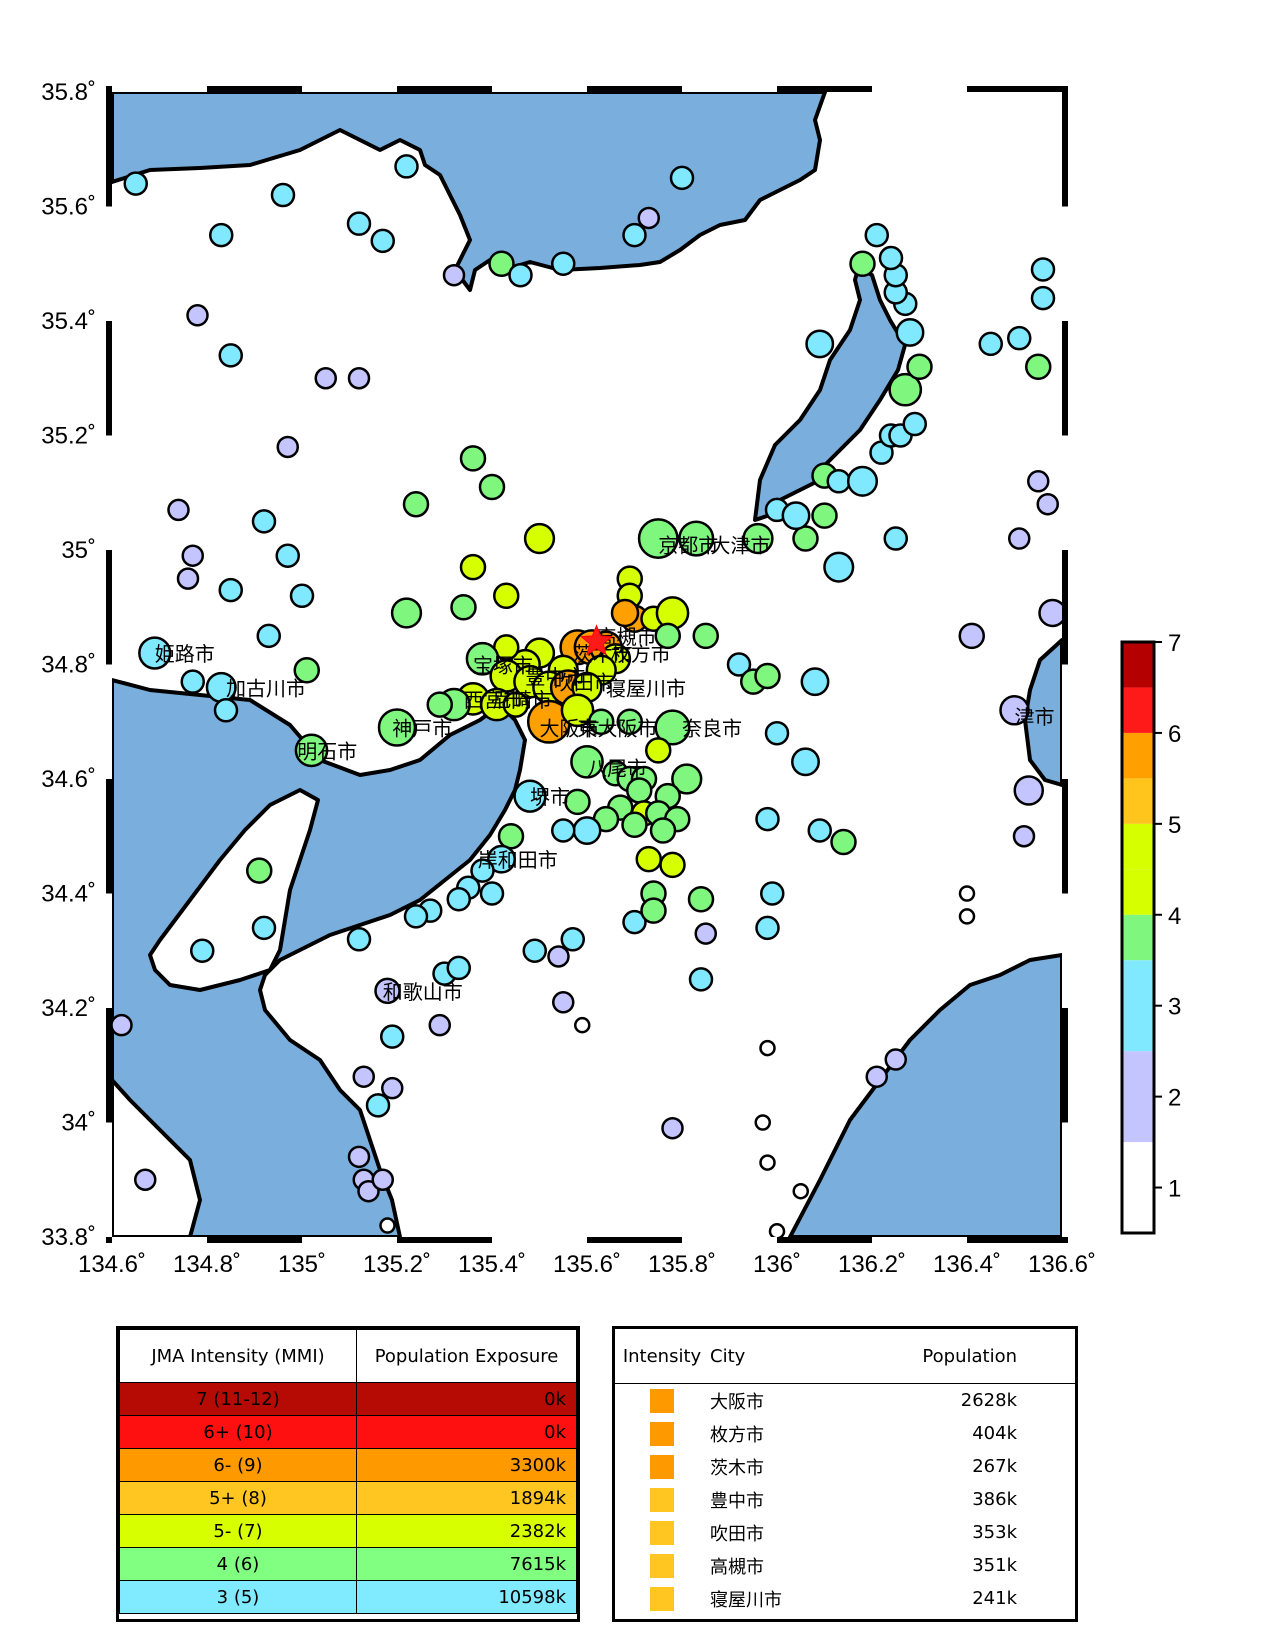 The height and width of the screenshot is (1650, 1275). What do you see at coordinates (737, 1402) in the screenshot?
I see `city-name: 大阪市` at bounding box center [737, 1402].